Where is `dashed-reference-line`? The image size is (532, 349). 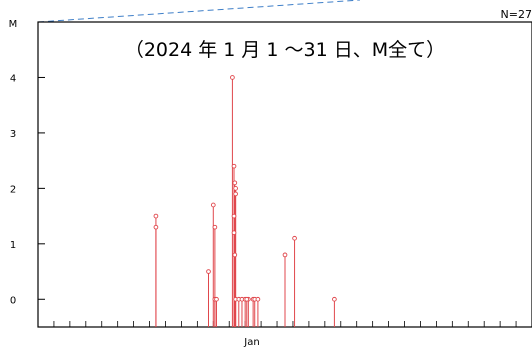 dashed-reference-line is located at coordinates (199, 11).